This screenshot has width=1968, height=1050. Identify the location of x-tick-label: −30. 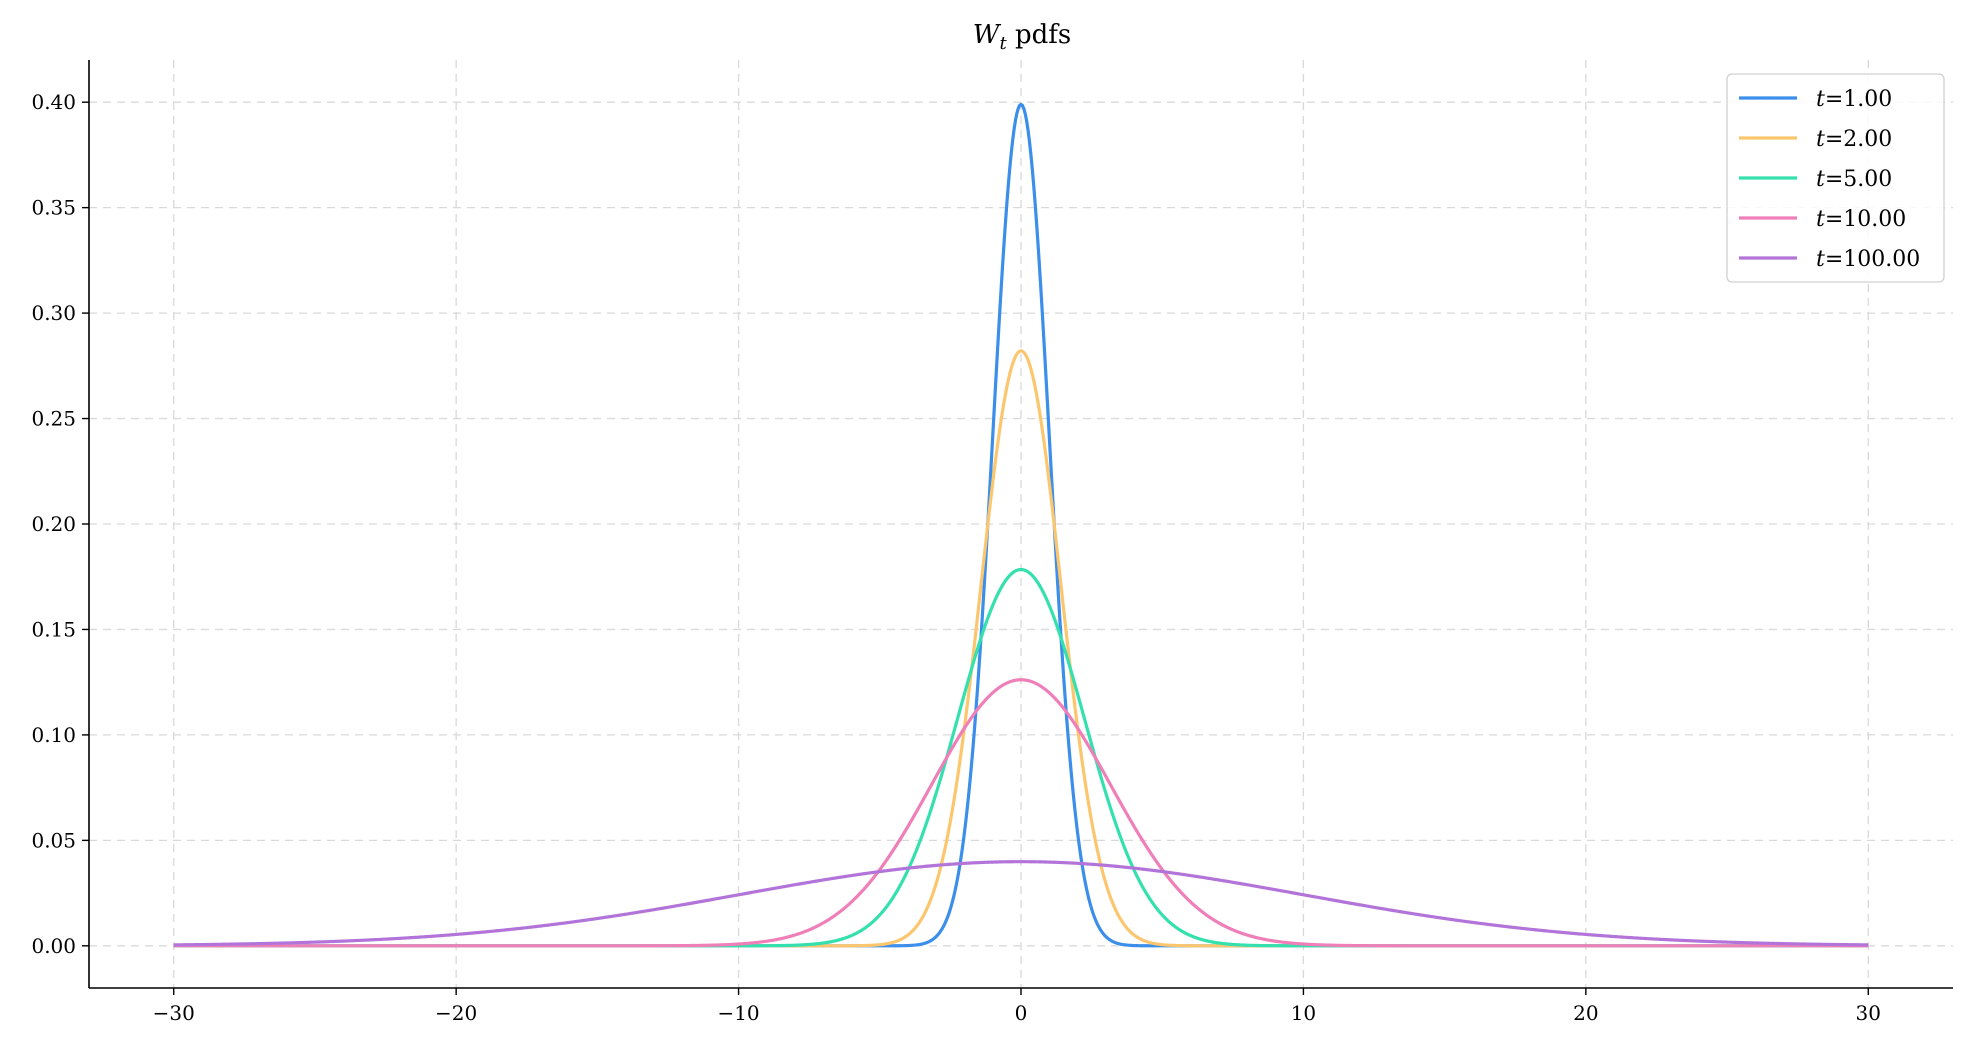
(174, 1013).